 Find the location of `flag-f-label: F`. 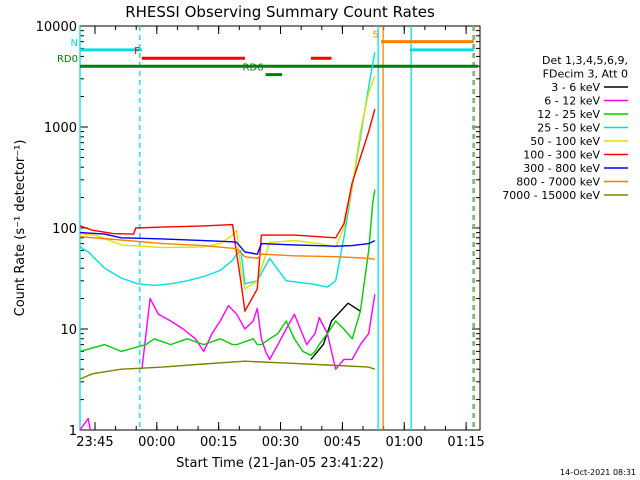

flag-f-label: F is located at coordinates (137, 51).